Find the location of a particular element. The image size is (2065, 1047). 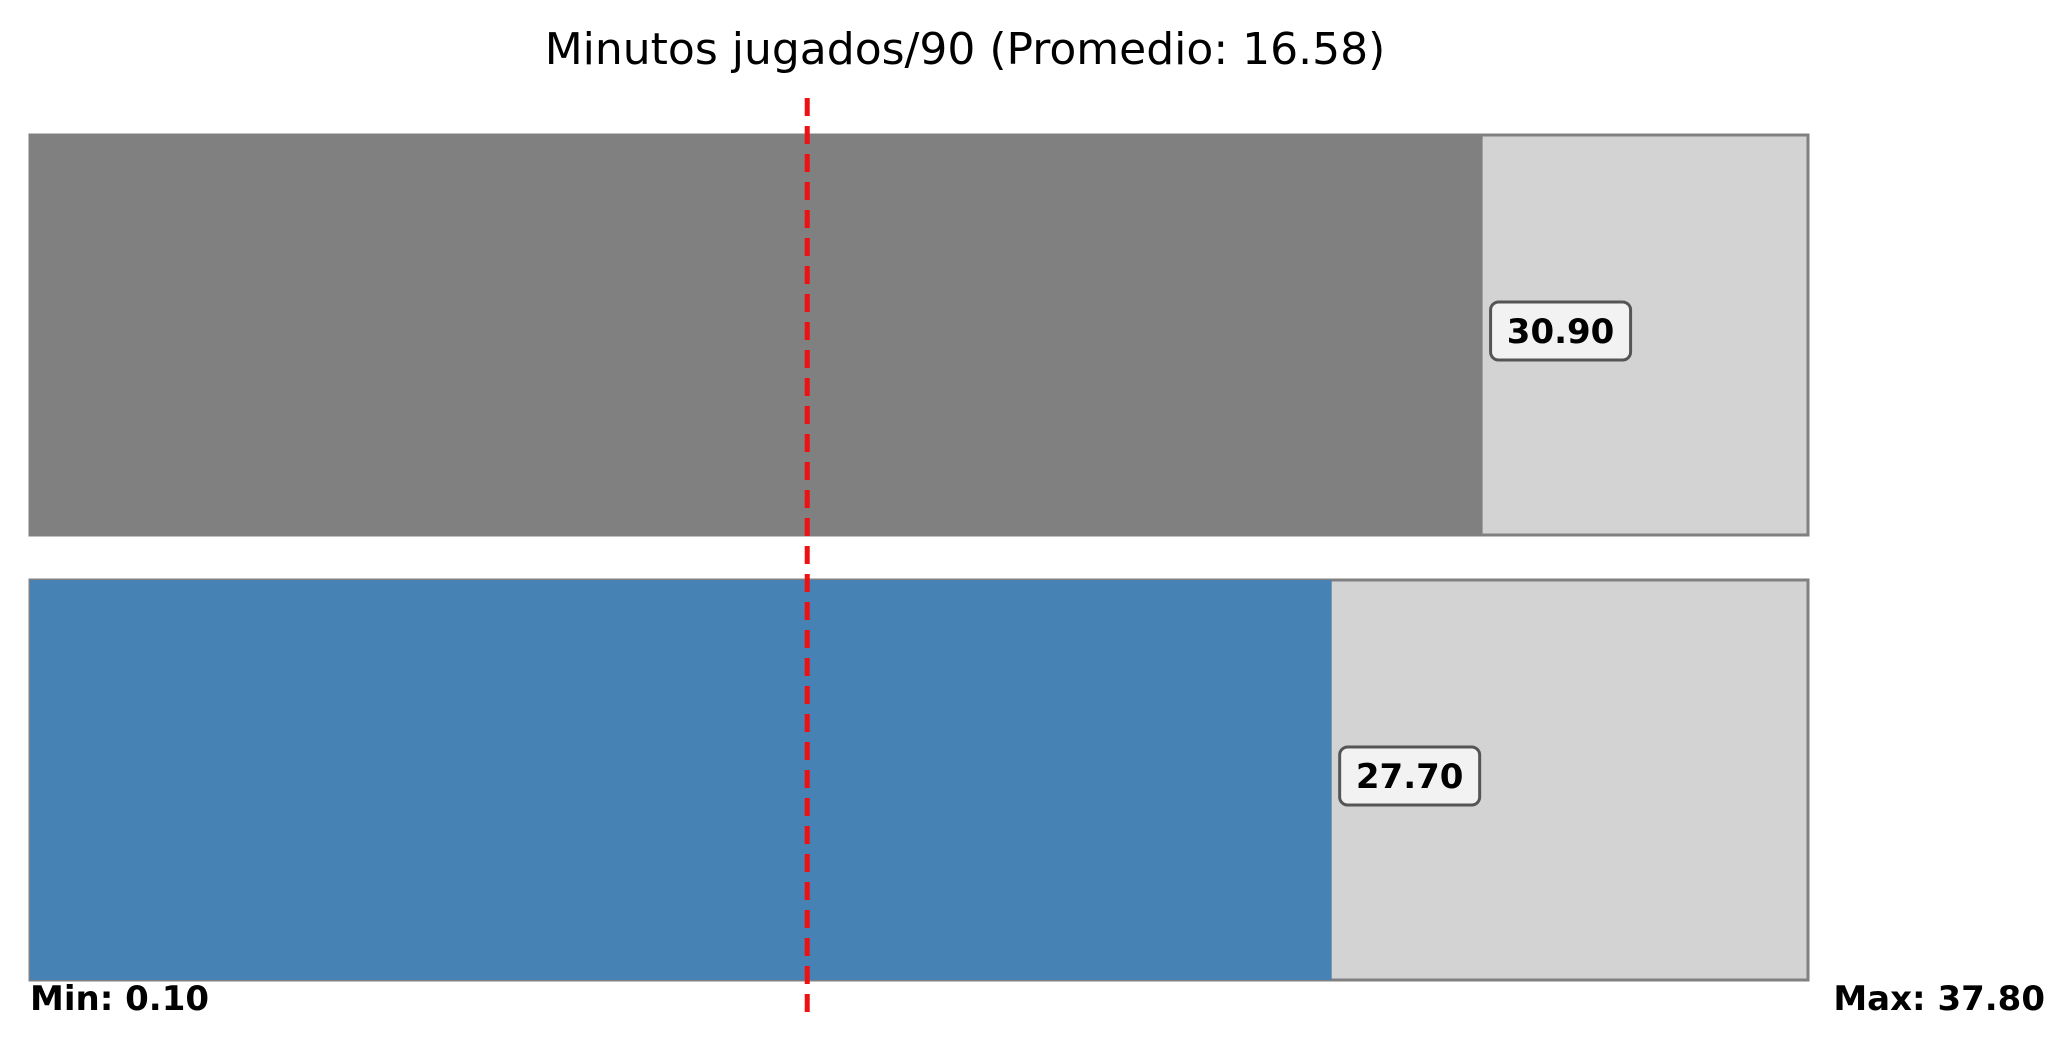

data-label-2: 27.70 is located at coordinates (1410, 777).